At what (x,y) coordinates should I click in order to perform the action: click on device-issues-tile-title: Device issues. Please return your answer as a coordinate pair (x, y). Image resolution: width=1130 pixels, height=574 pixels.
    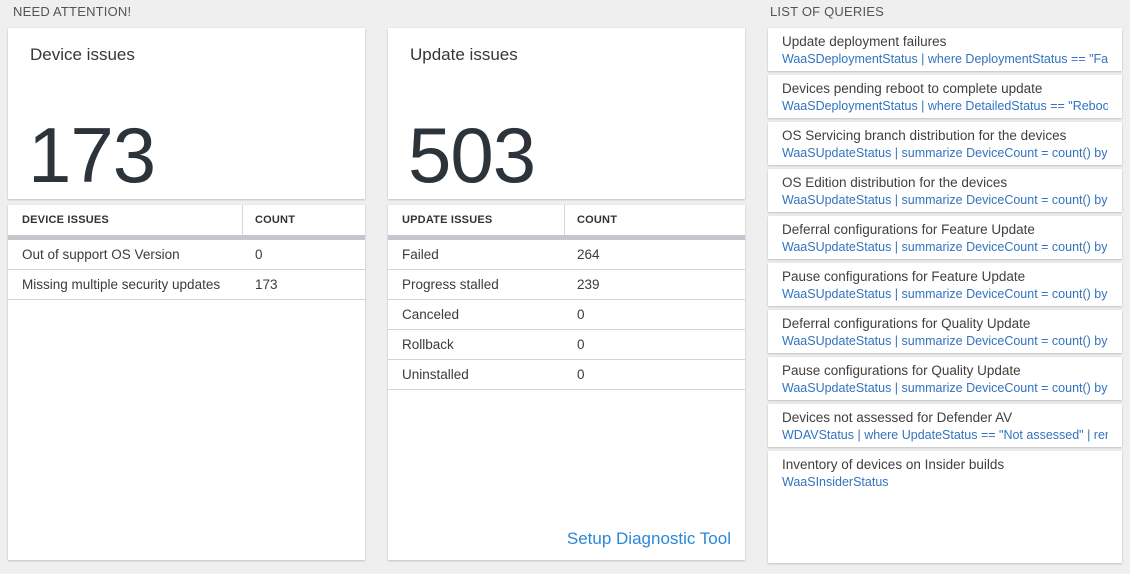
    Looking at the image, I should click on (82, 54).